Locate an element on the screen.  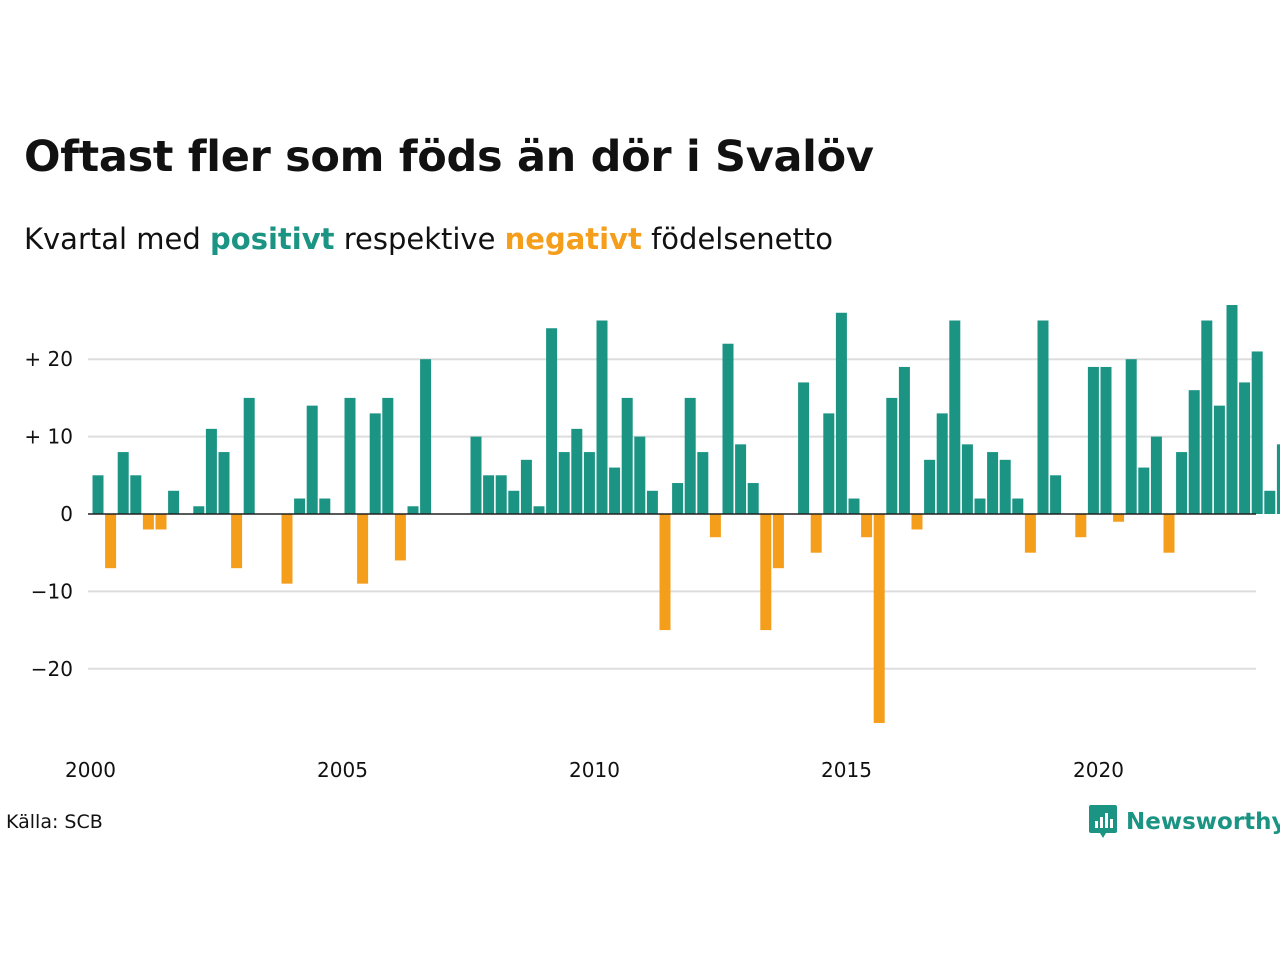
chart-title: Oftast fler som föds än dör i Svalöv is located at coordinates (449, 157).